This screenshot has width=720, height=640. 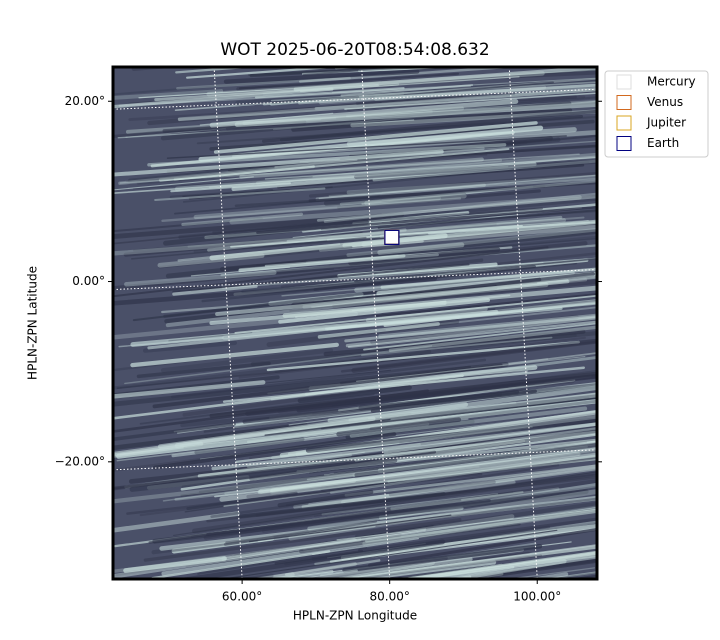 I want to click on y-axis-label: HPLN-ZPN Latitude, so click(x=33, y=323).